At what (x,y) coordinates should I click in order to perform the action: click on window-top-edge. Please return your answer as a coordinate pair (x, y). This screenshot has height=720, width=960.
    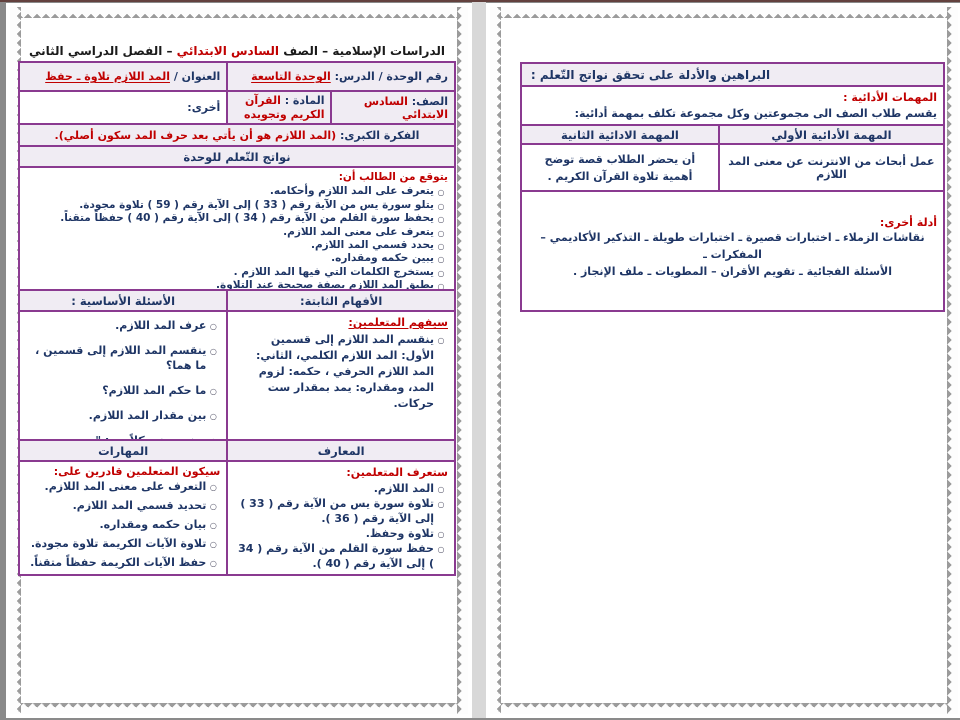
    Looking at the image, I should click on (480, 1).